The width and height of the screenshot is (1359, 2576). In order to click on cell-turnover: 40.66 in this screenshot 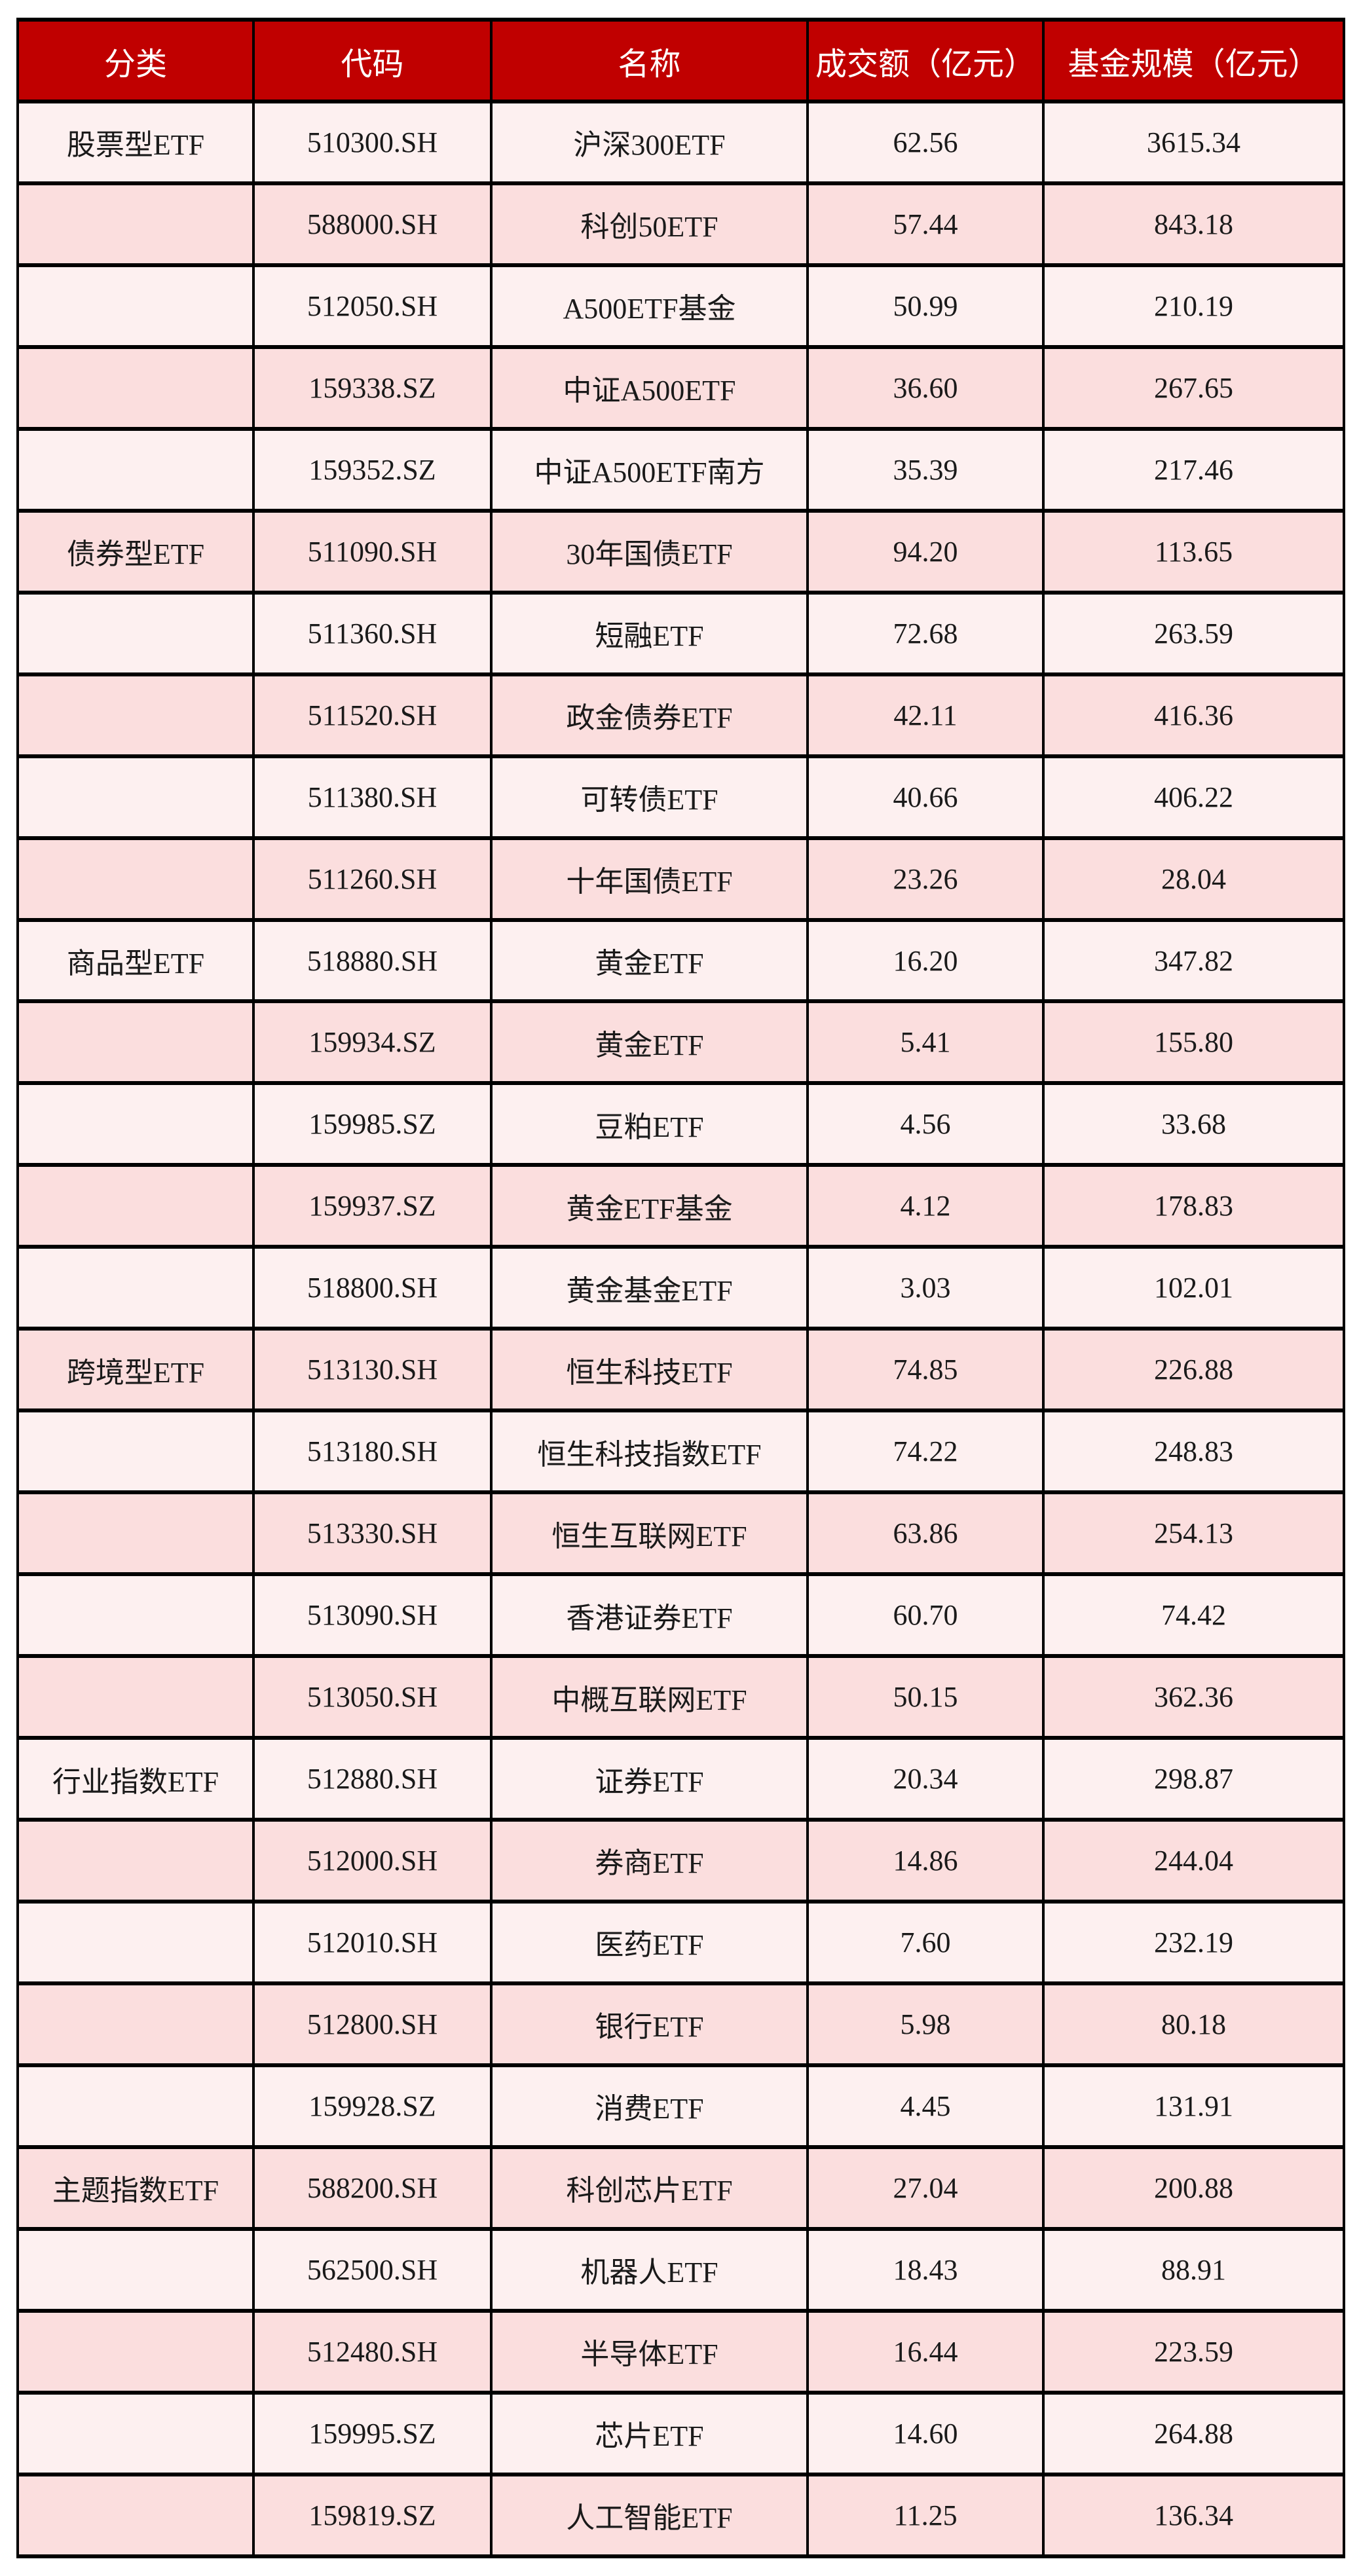, I will do `click(925, 797)`.